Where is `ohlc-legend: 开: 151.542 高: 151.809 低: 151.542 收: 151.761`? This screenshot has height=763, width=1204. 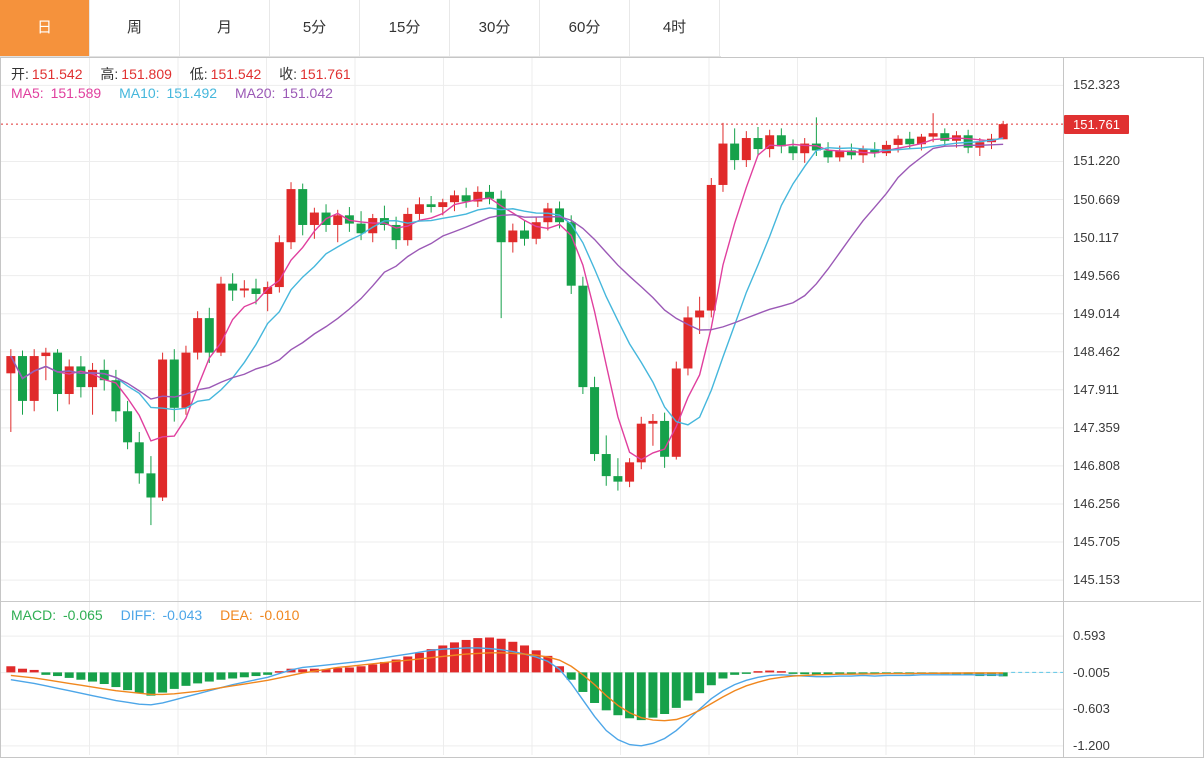 ohlc-legend: 开: 151.542 高: 151.809 低: 151.542 收: 151.761 is located at coordinates (188, 74).